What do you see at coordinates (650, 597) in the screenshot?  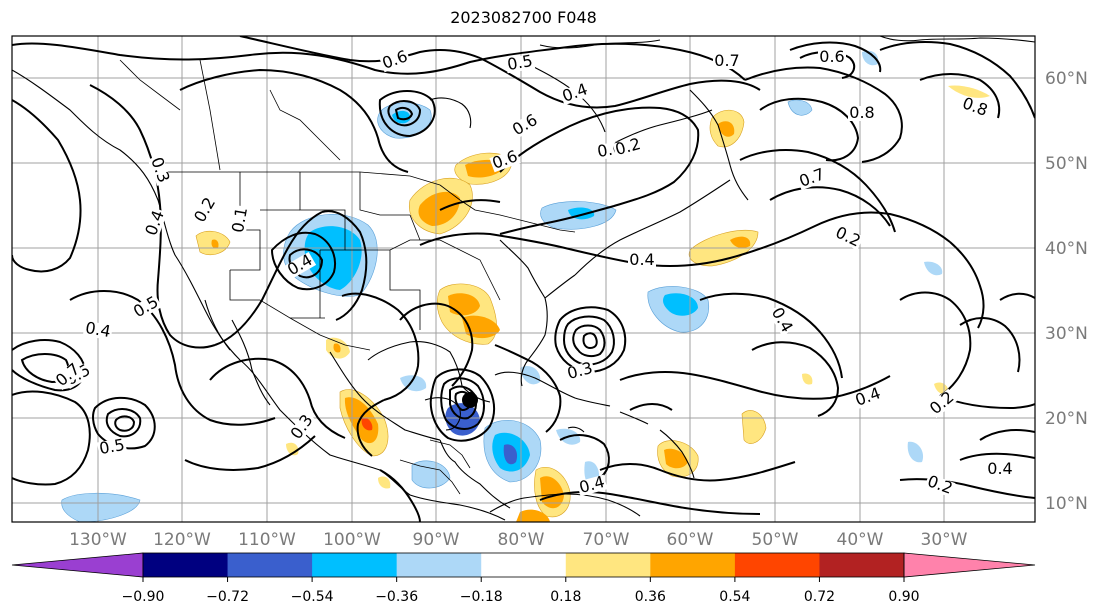 I see `colorbar-tick-label: 0.36` at bounding box center [650, 597].